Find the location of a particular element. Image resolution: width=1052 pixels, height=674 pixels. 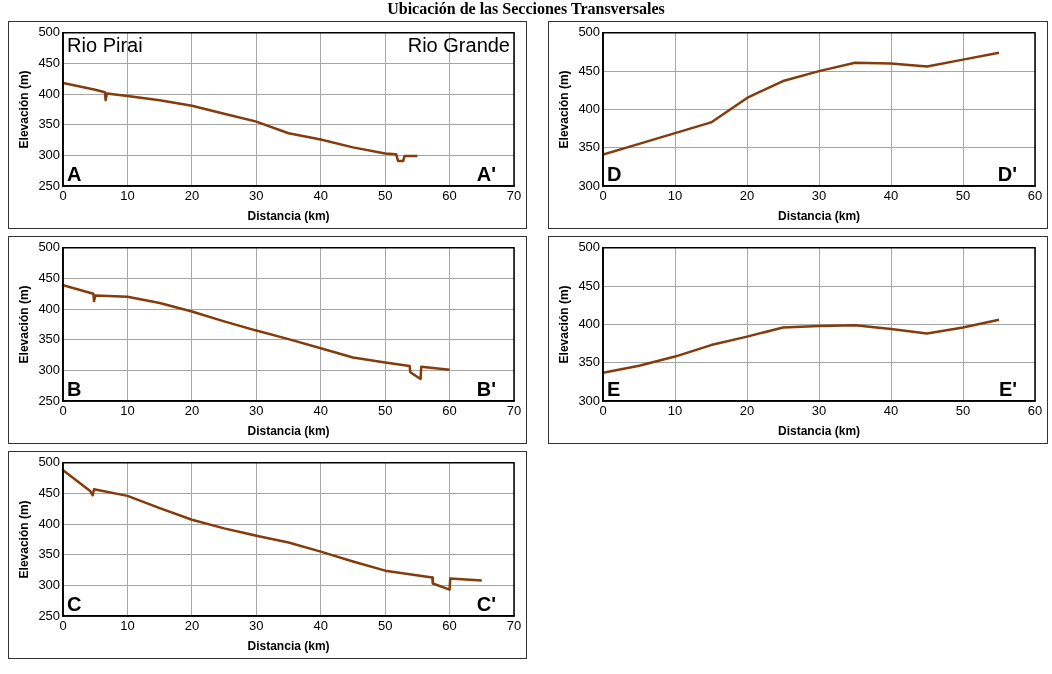

chart-title: Ubicación de las Secciones Transversales is located at coordinates (526, 9).